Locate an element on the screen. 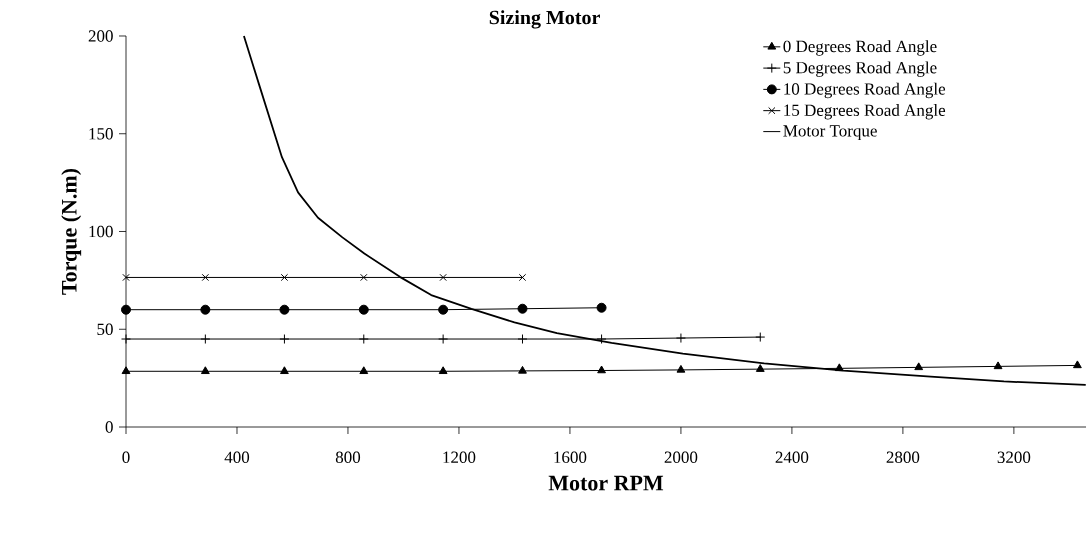  x-tick-label: 1200 is located at coordinates (459, 457).